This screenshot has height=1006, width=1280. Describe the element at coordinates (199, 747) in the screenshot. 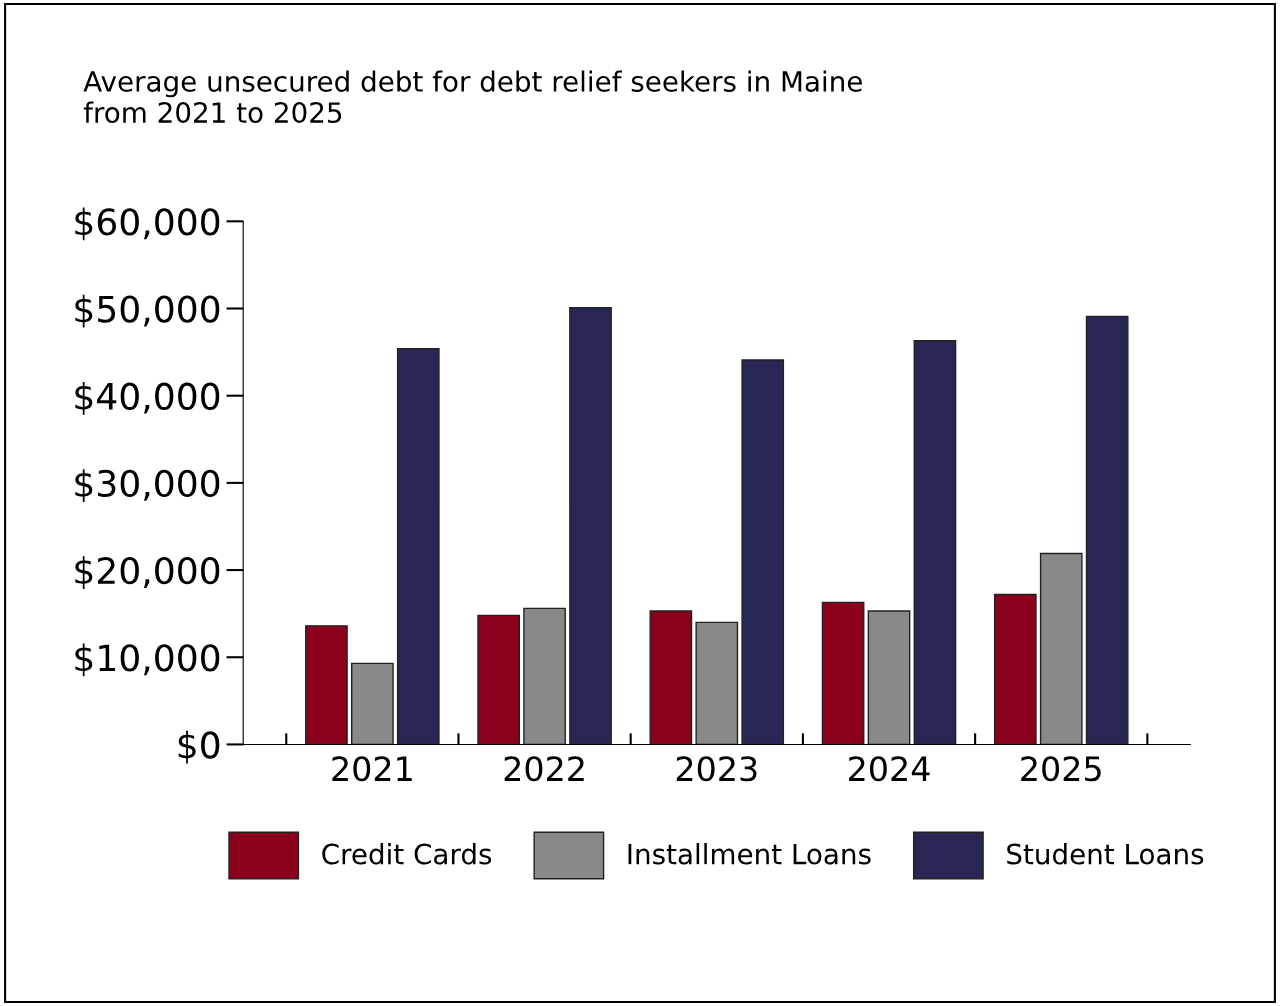

I see `y-tick-label: $0` at that location.